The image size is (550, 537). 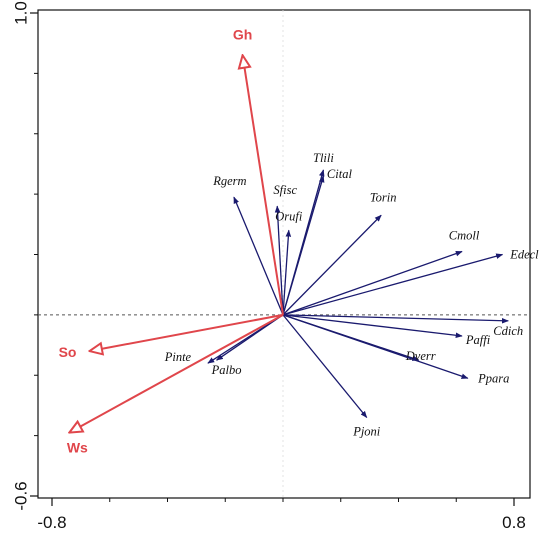 What do you see at coordinates (229, 181) in the screenshot?
I see `species-label-rgerm: Rgerm` at bounding box center [229, 181].